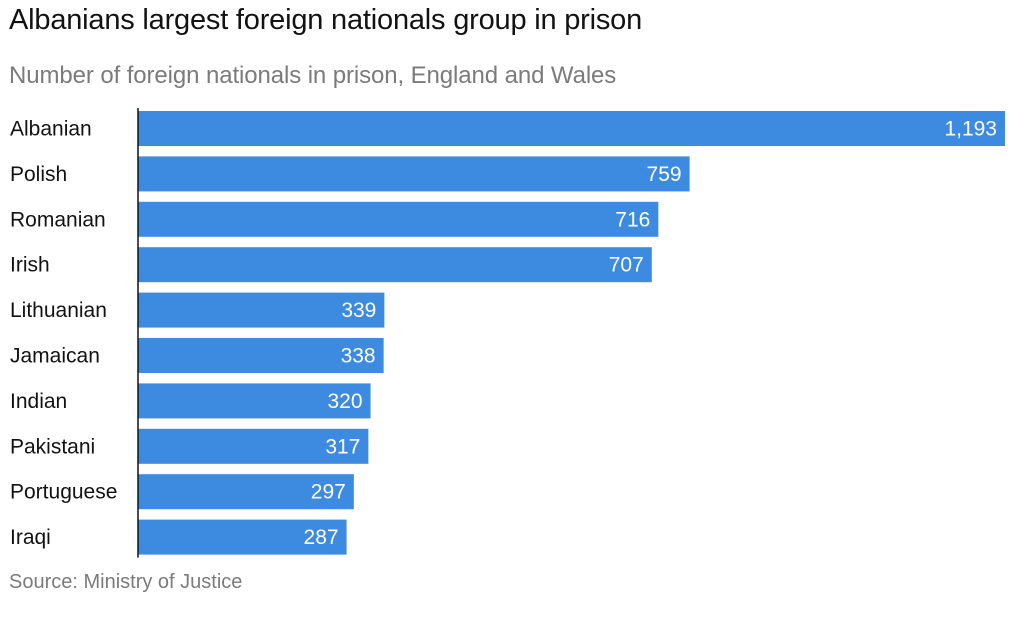 The width and height of the screenshot is (1024, 620). Describe the element at coordinates (38, 401) in the screenshot. I see `category-label-indian: Indian` at that location.